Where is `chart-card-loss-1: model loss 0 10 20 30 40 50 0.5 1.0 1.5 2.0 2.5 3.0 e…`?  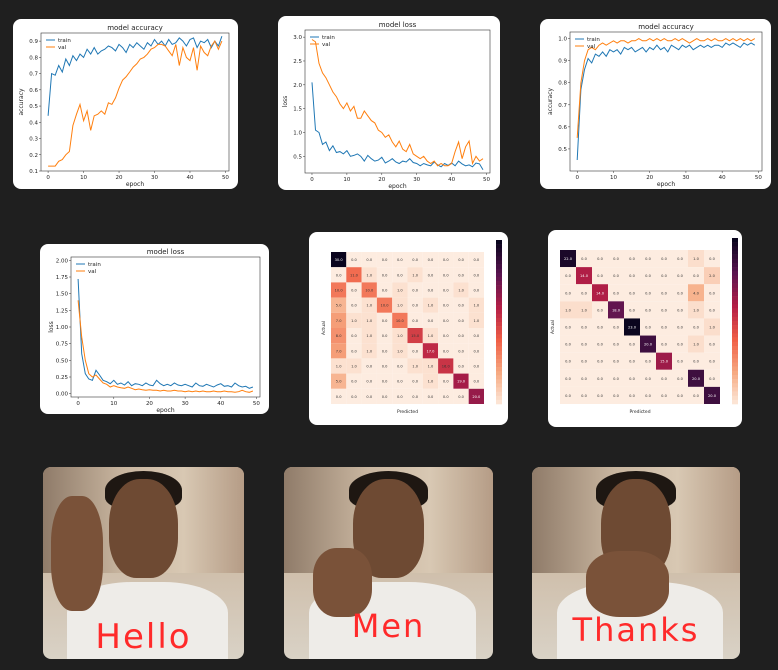 chart-card-loss-1: model loss 0 10 20 30 40 50 0.5 1.0 1.5 2.0 2.5 3.0 e… is located at coordinates (389, 103).